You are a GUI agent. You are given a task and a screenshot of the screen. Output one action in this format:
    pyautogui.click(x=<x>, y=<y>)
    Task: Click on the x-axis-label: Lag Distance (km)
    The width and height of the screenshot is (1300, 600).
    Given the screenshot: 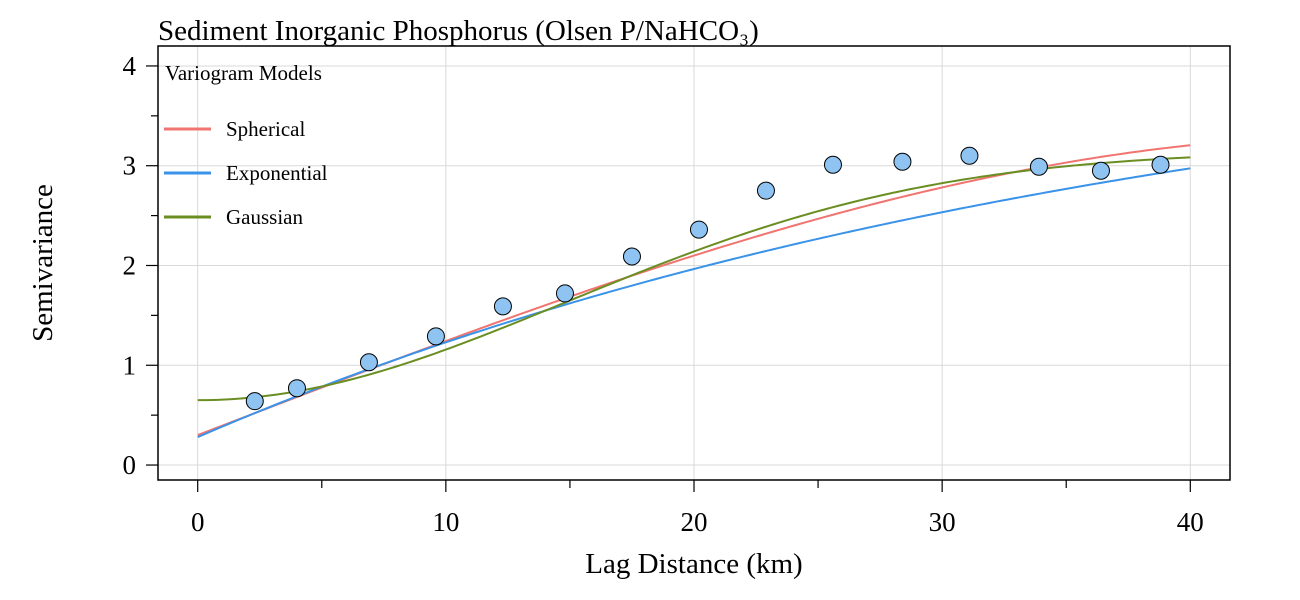 What is the action you would take?
    pyautogui.click(x=693, y=564)
    